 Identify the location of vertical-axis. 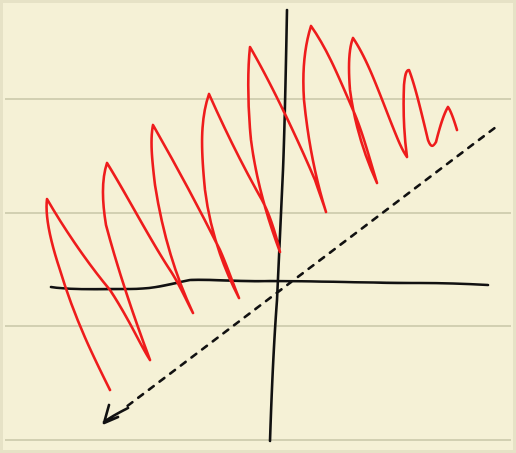
(278, 225).